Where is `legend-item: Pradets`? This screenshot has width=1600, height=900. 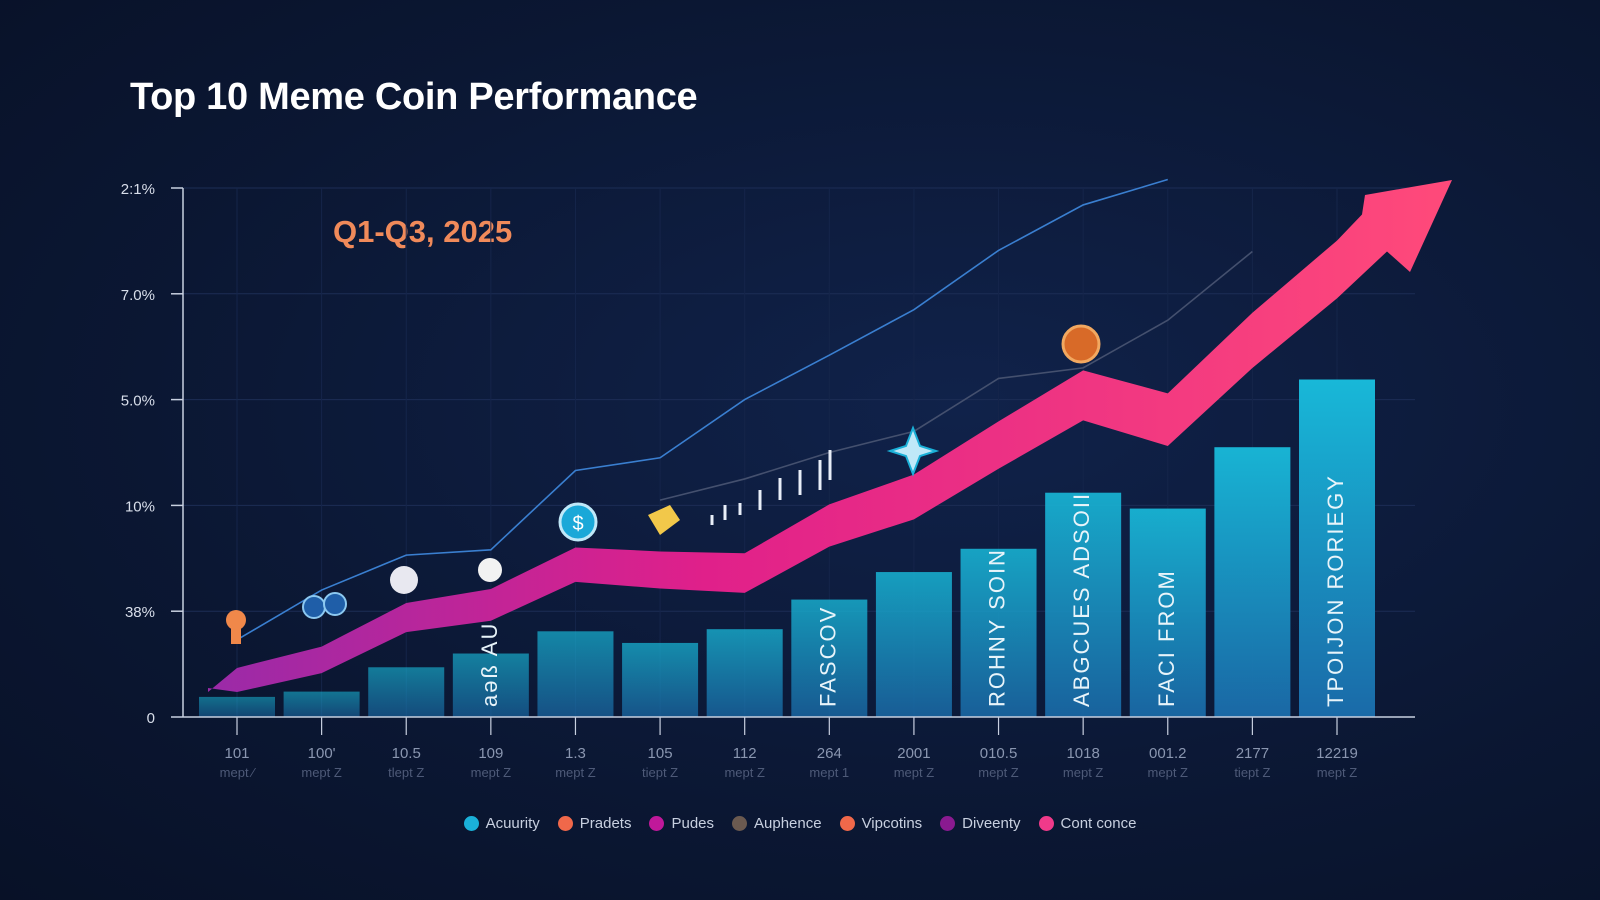 legend-item: Pradets is located at coordinates (594, 823).